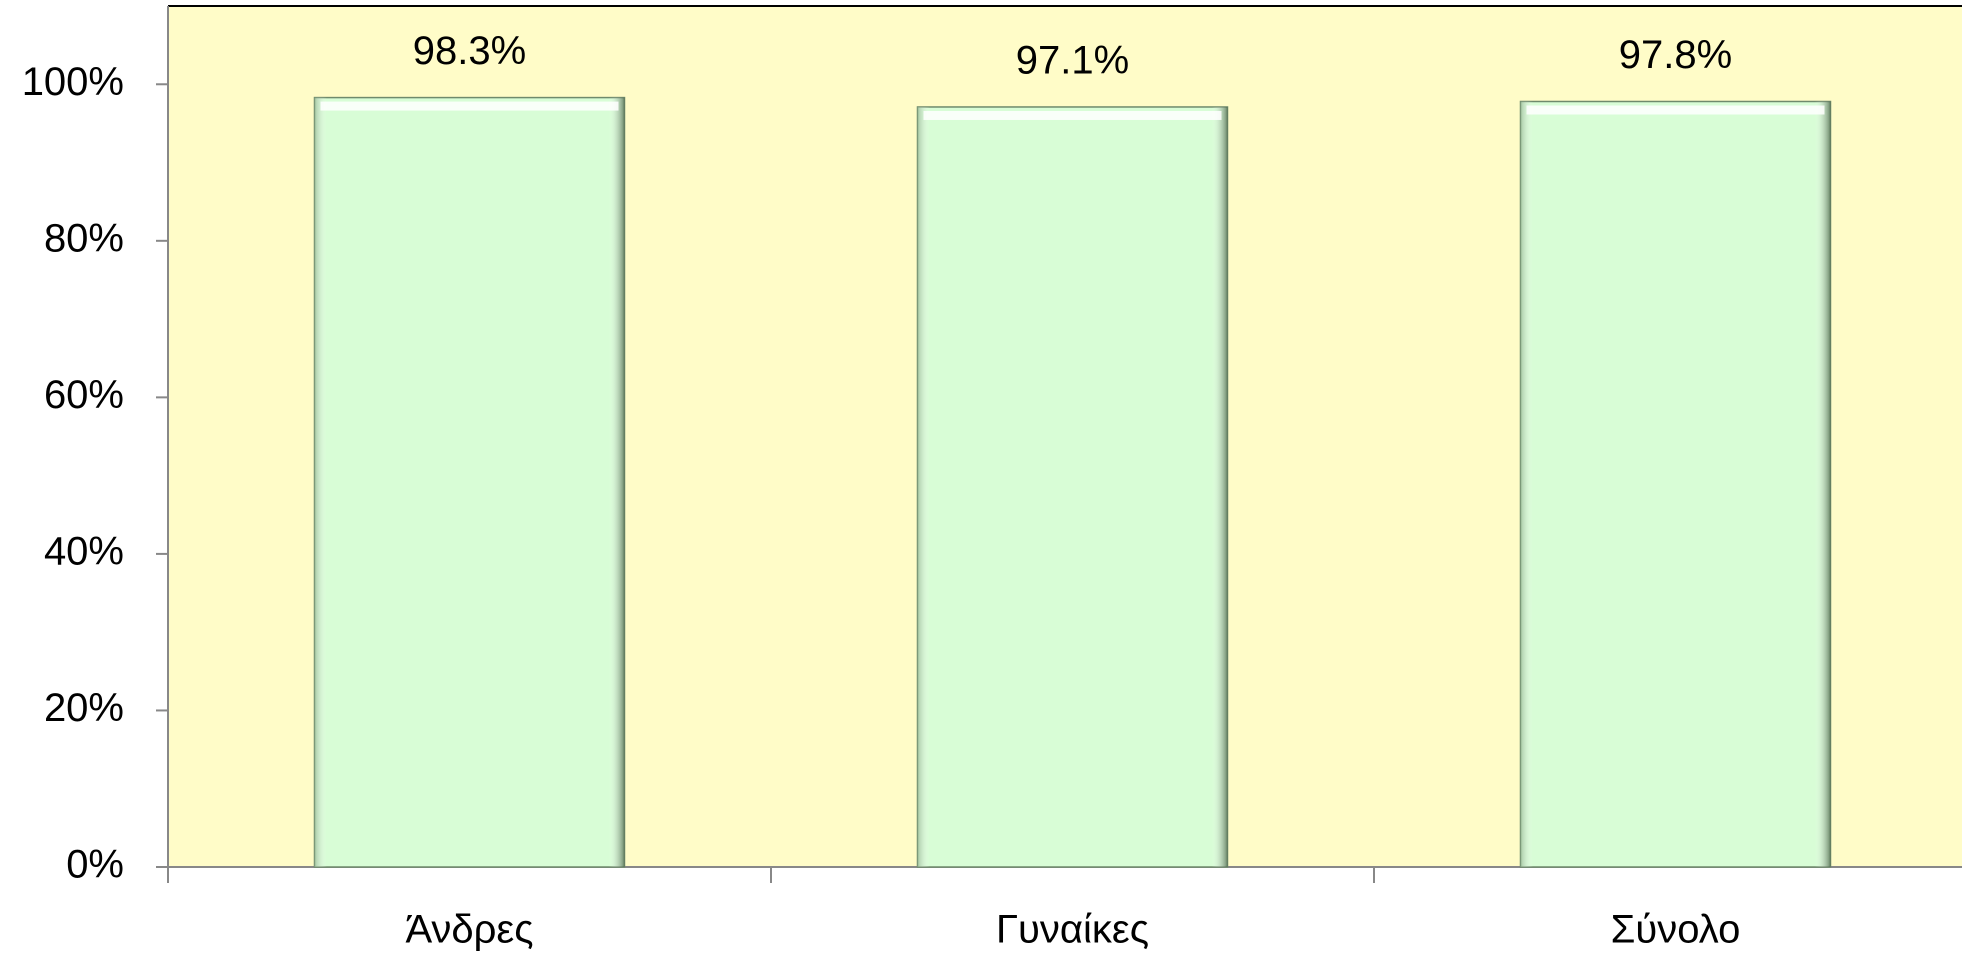 This screenshot has width=1962, height=955. Describe the element at coordinates (84, 708) in the screenshot. I see `y-tick-label: 20%` at that location.